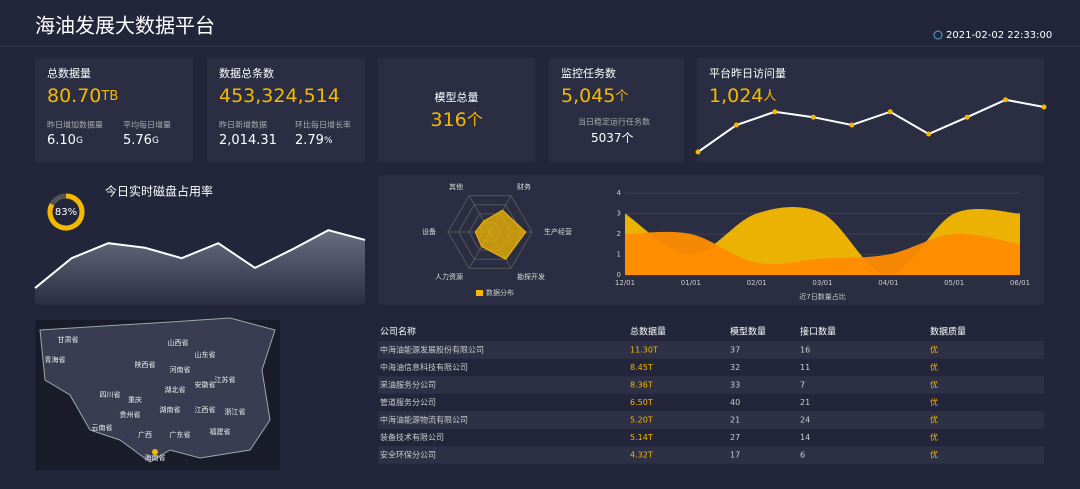 Image resolution: width=1080 pixels, height=489 pixels. Describe the element at coordinates (135, 399) in the screenshot. I see `region-label: 重庆` at that location.